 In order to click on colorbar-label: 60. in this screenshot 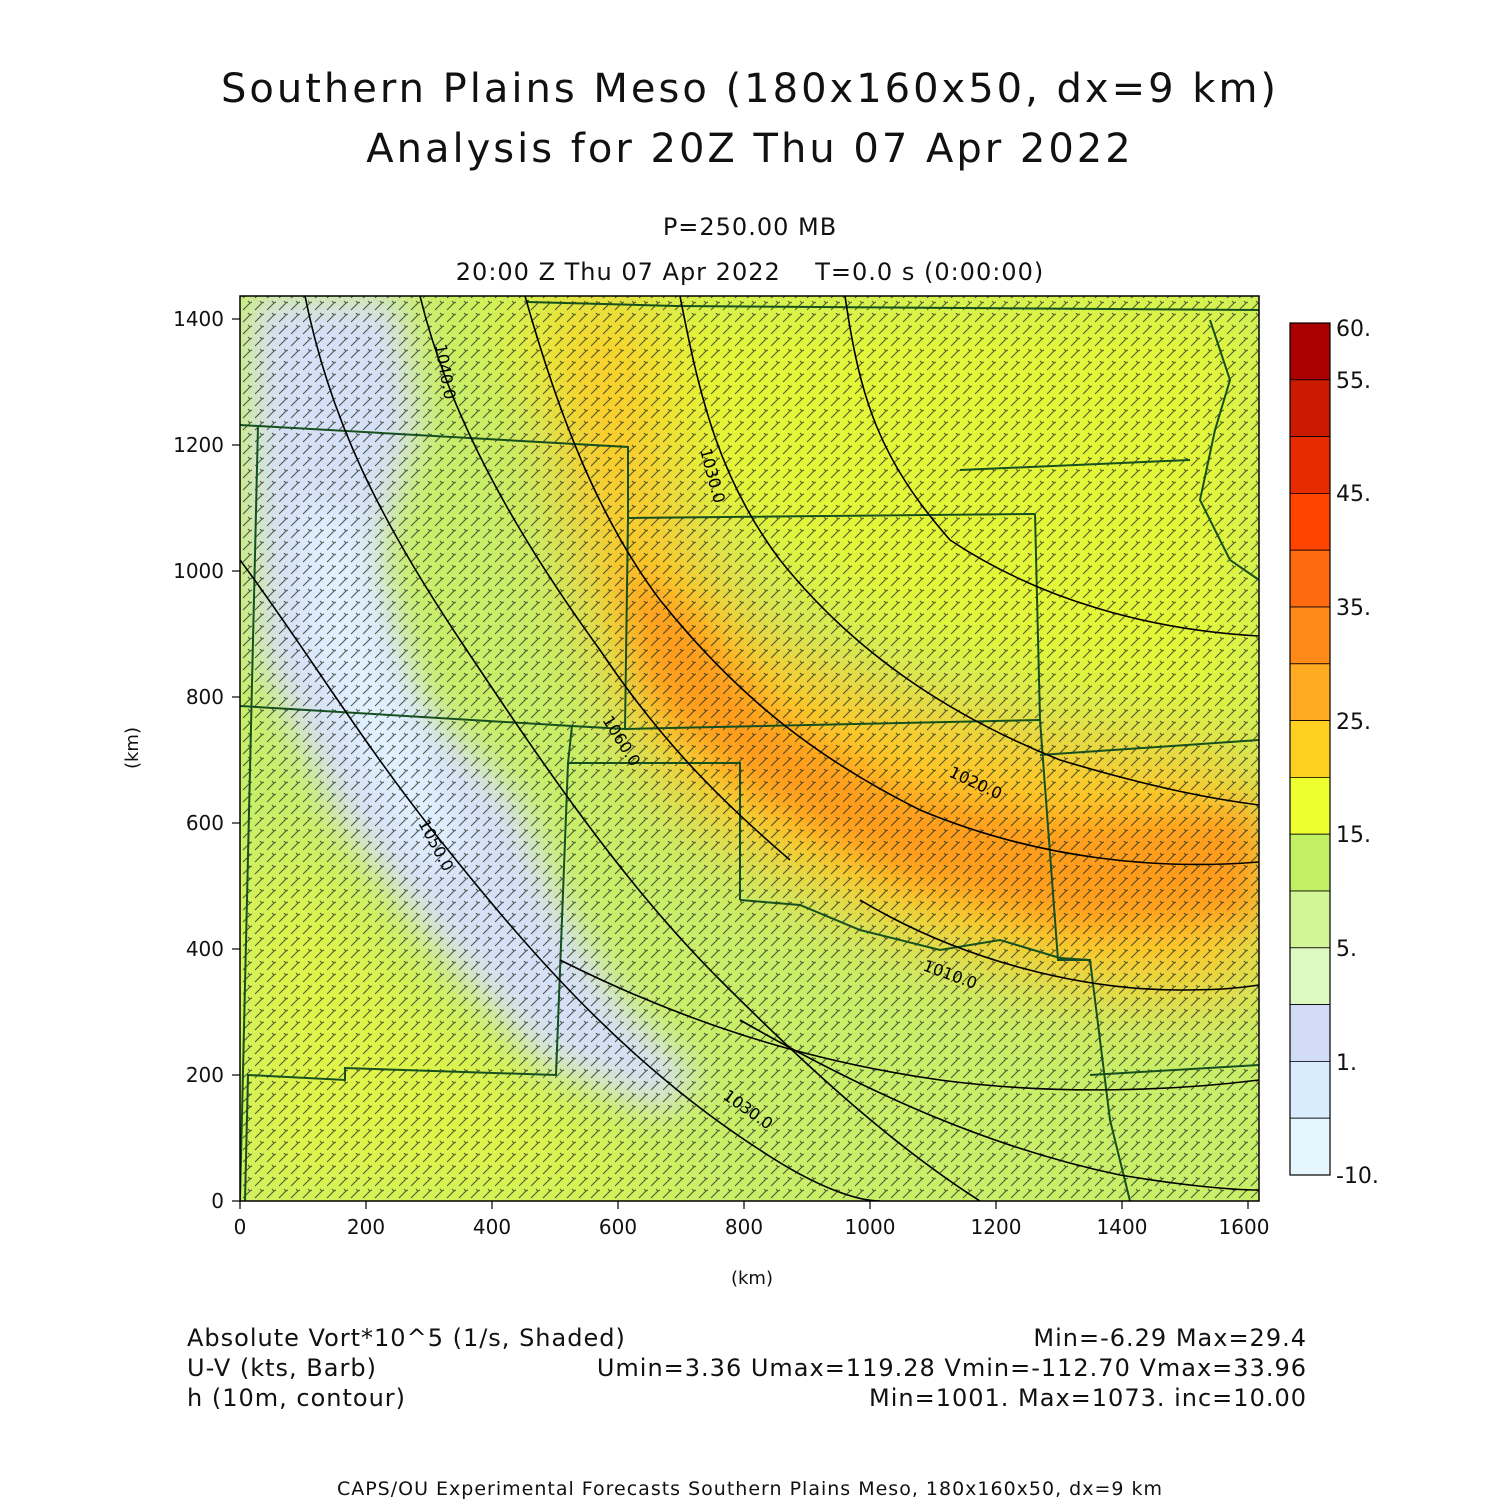, I will do `click(1353, 329)`.